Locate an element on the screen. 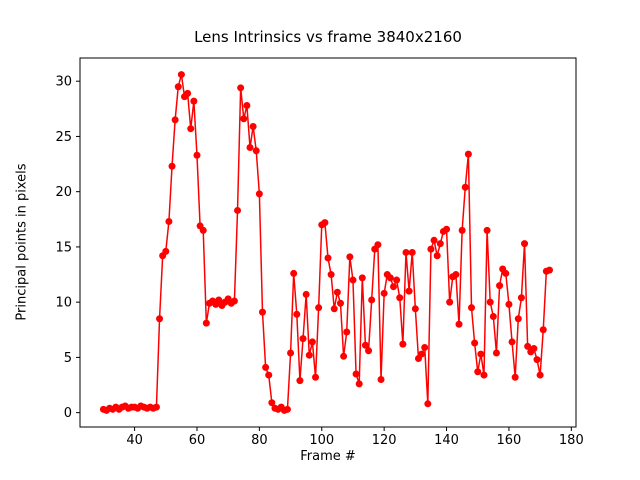  x-tick-label: 160 is located at coordinates (509, 440).